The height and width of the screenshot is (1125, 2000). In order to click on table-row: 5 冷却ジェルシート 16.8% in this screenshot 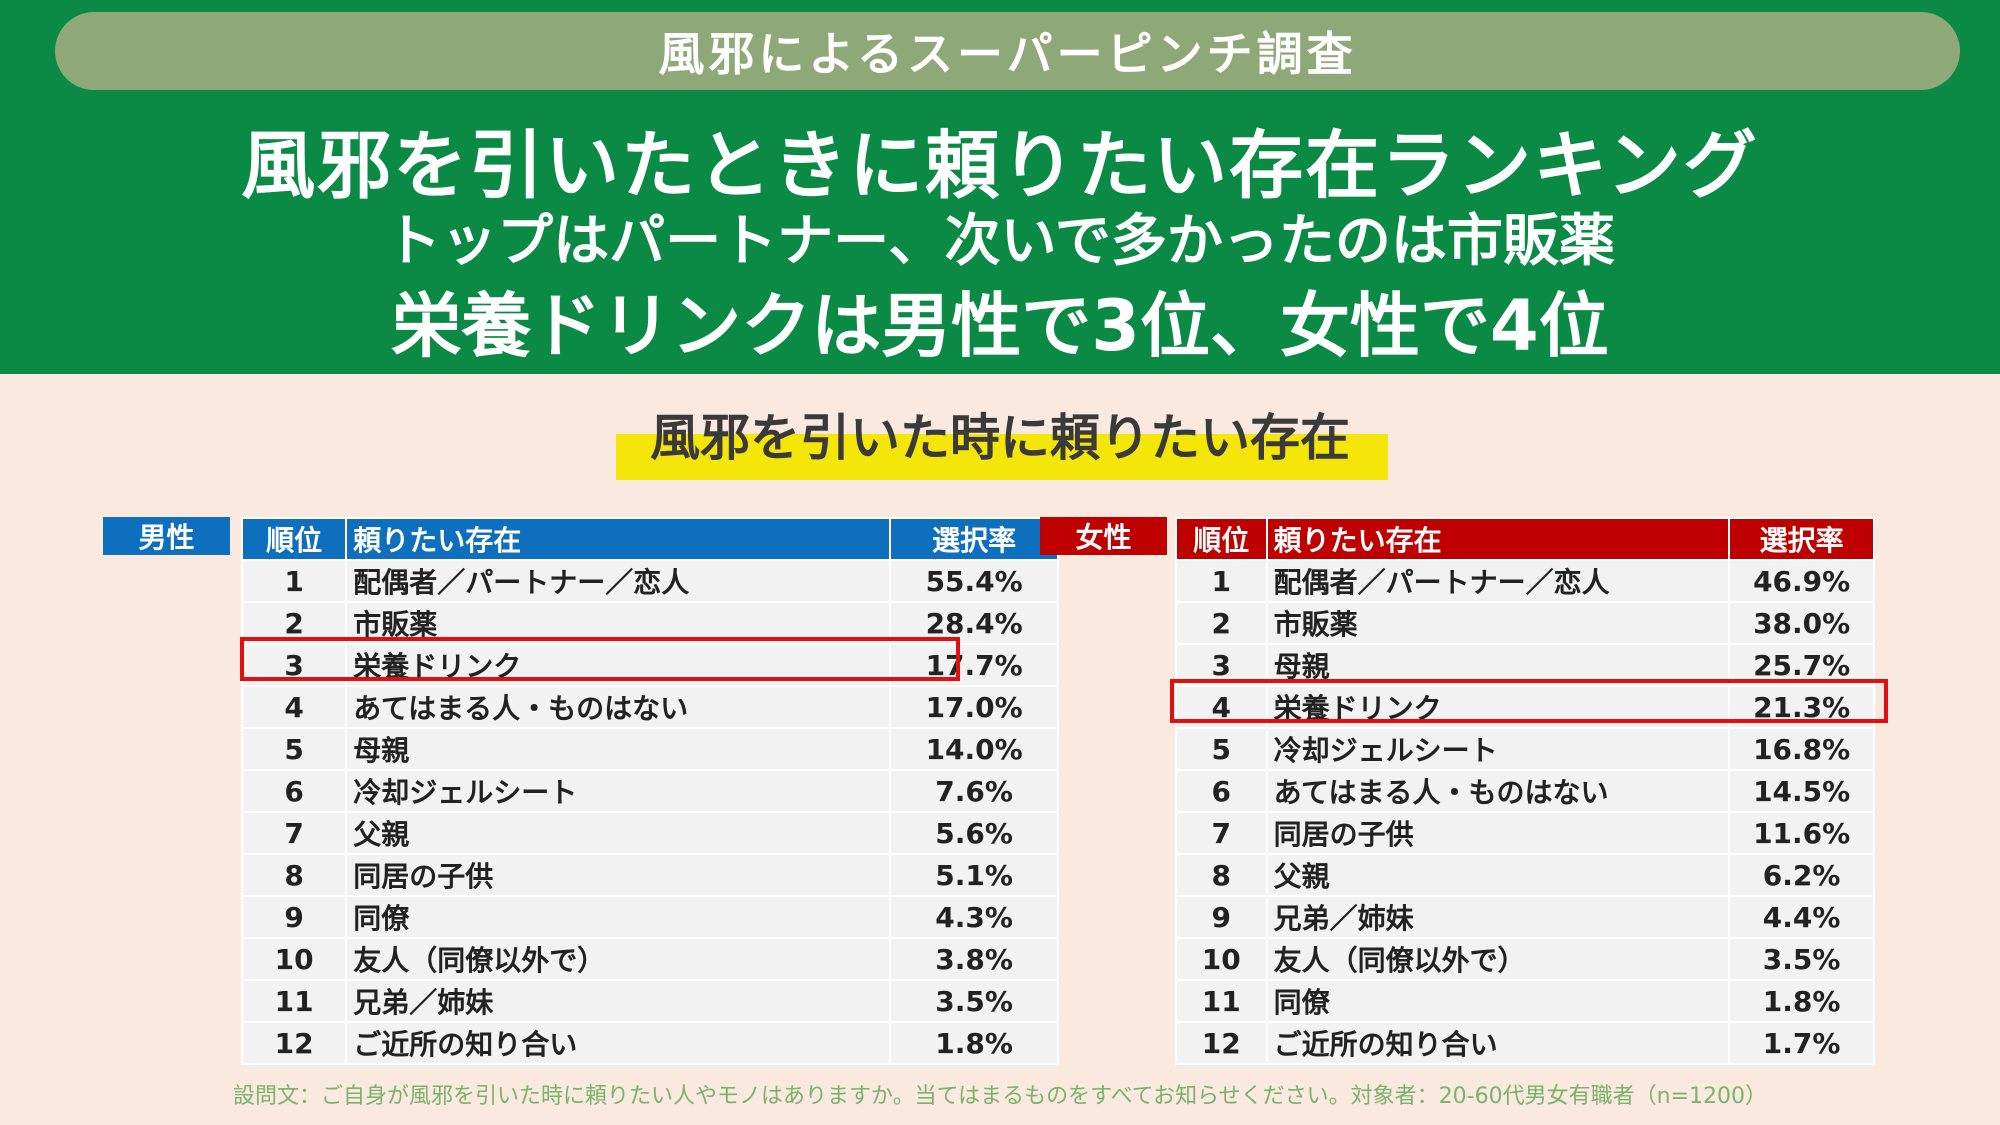, I will do `click(1525, 749)`.